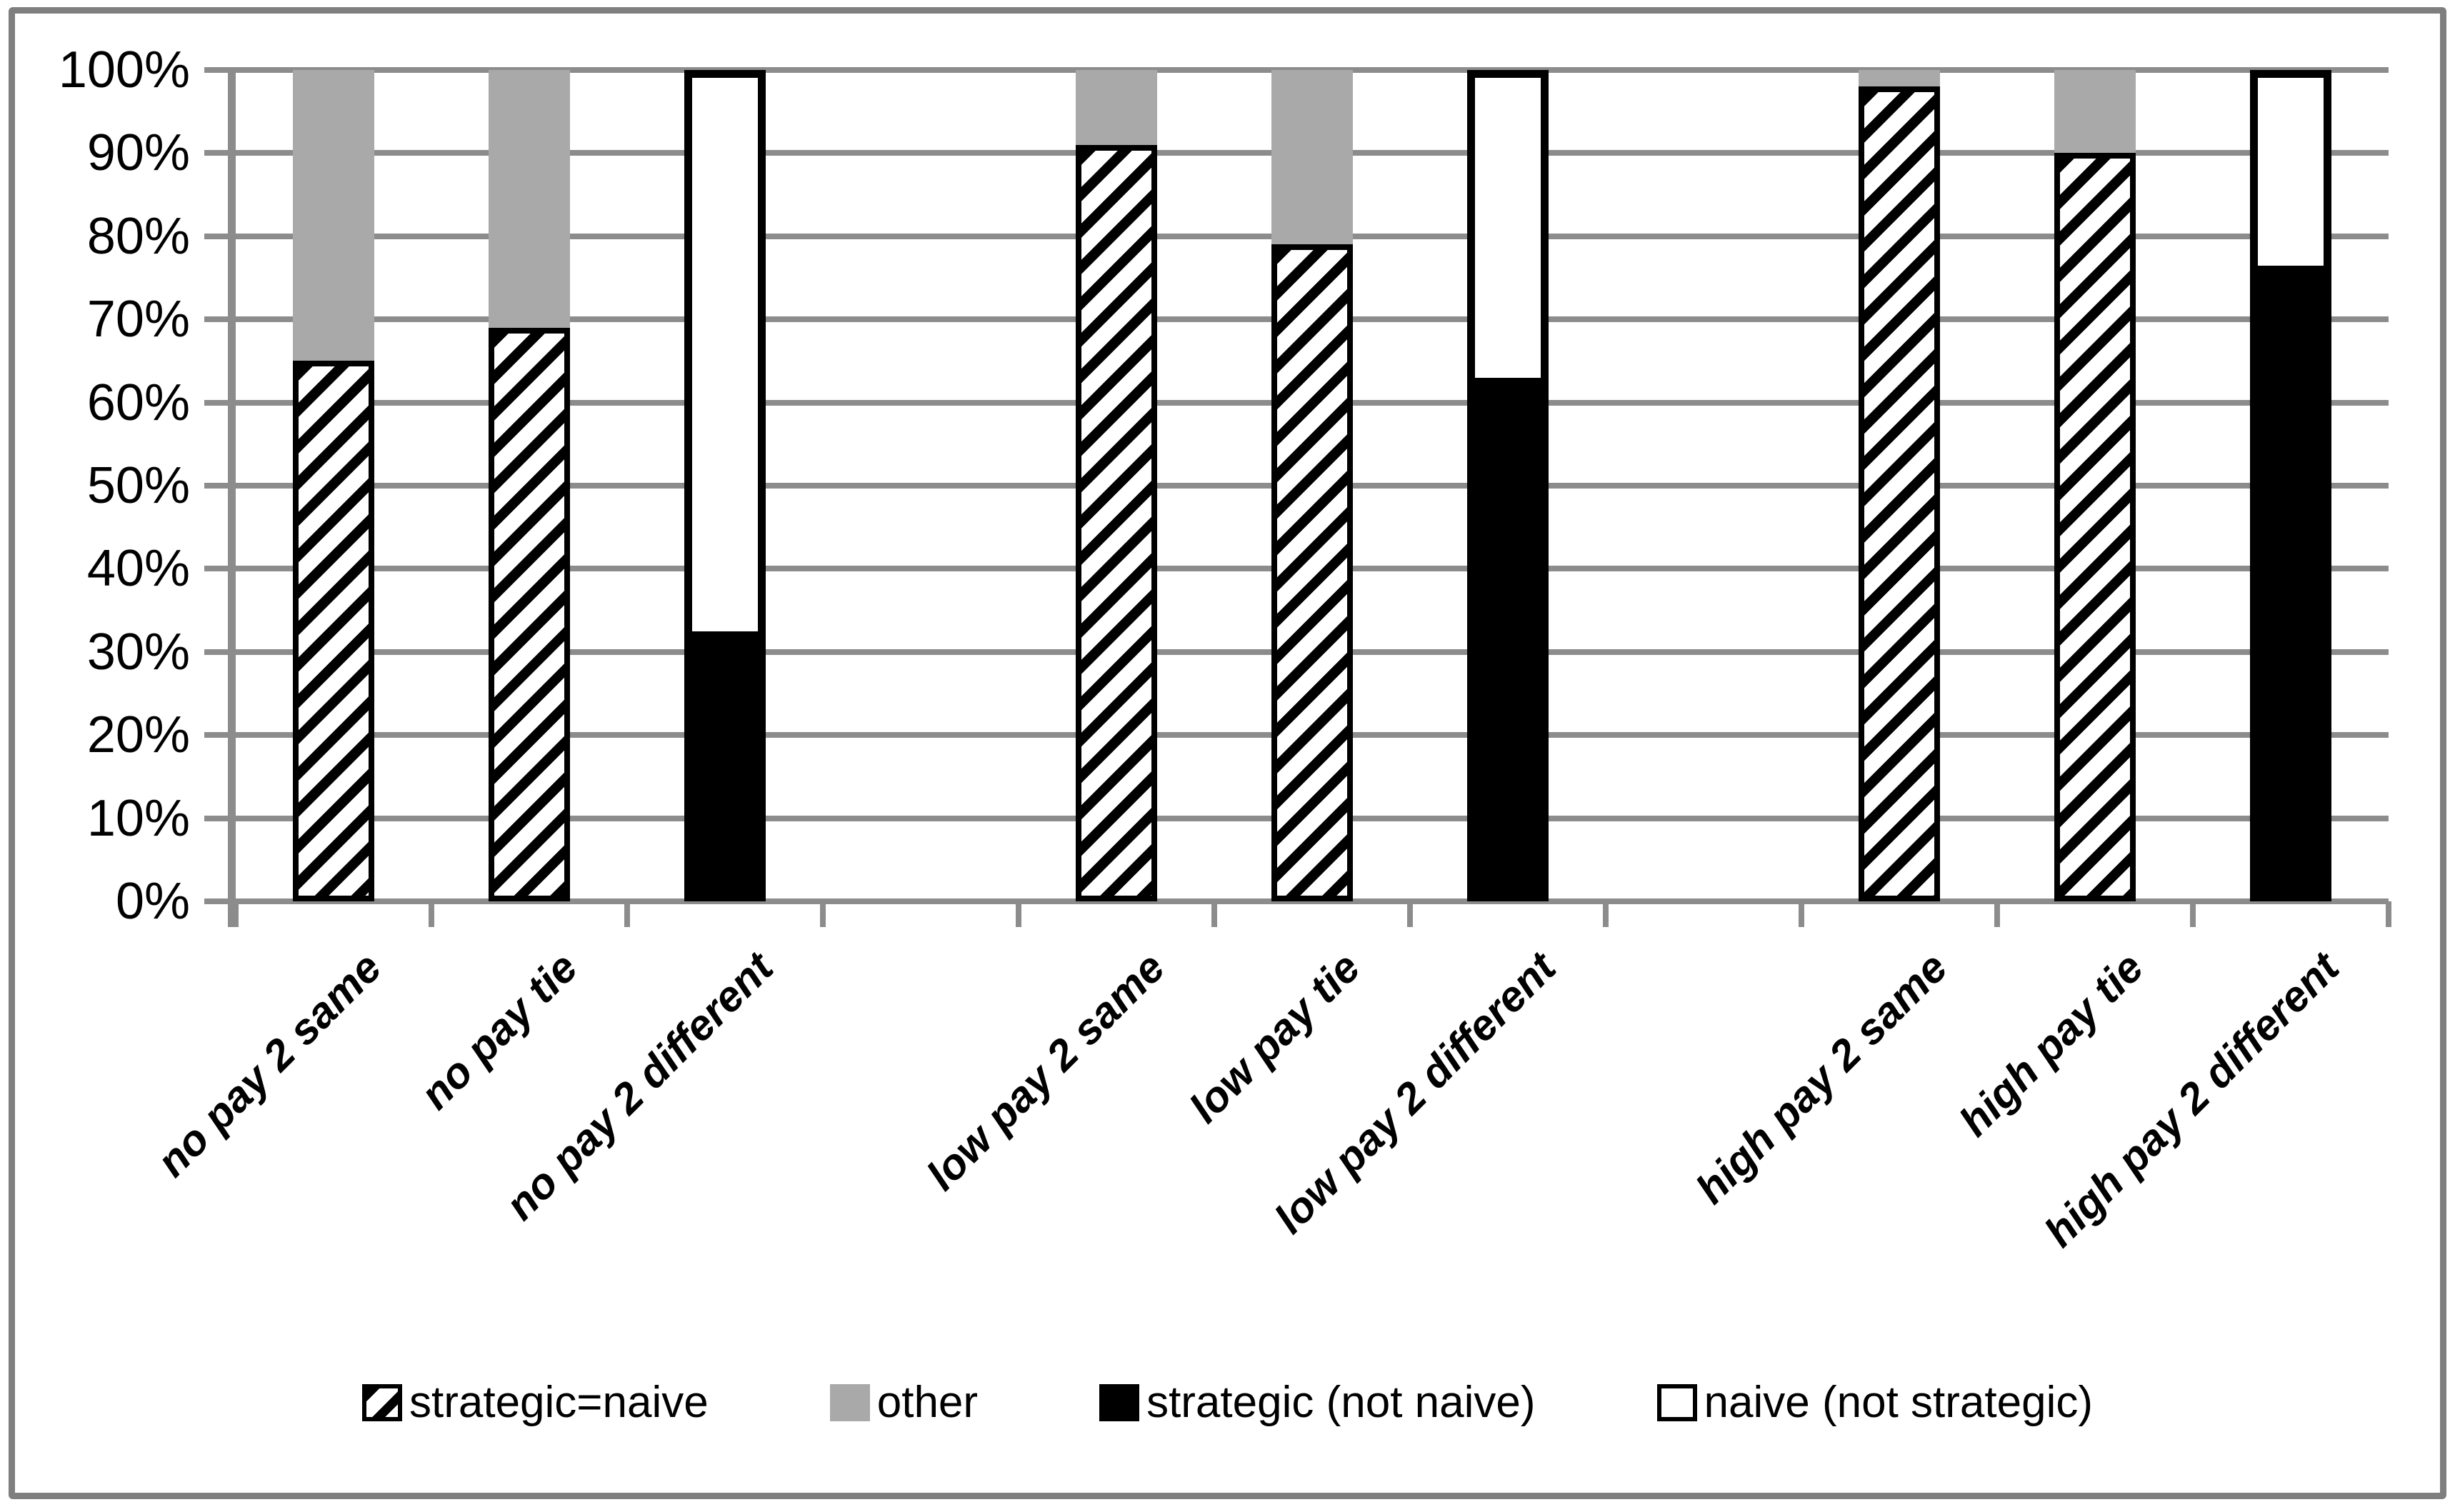 This screenshot has width=2455, height=1512. I want to click on y-tick-label: 40%, so click(138, 569).